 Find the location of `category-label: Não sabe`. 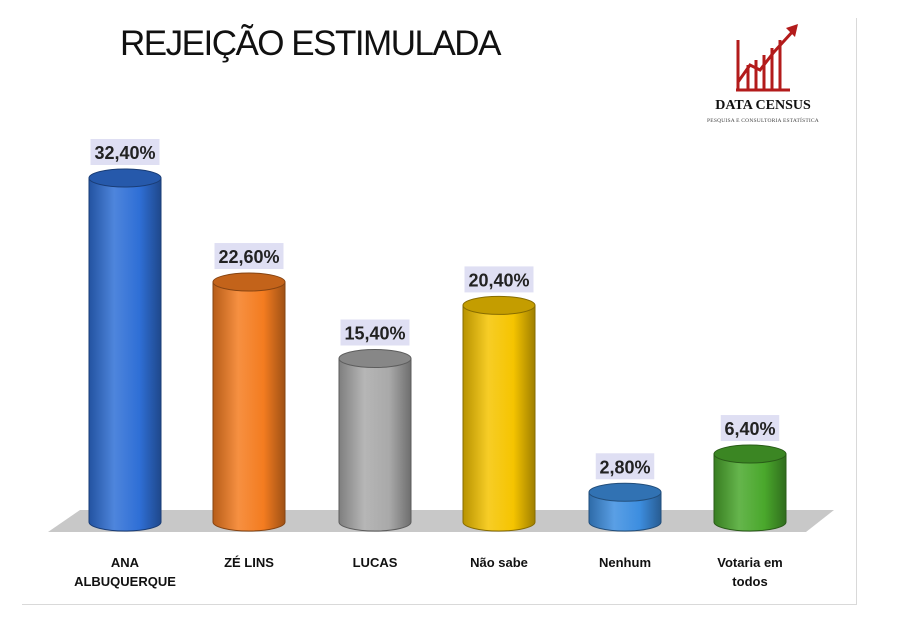

category-label: Não sabe is located at coordinates (499, 562).